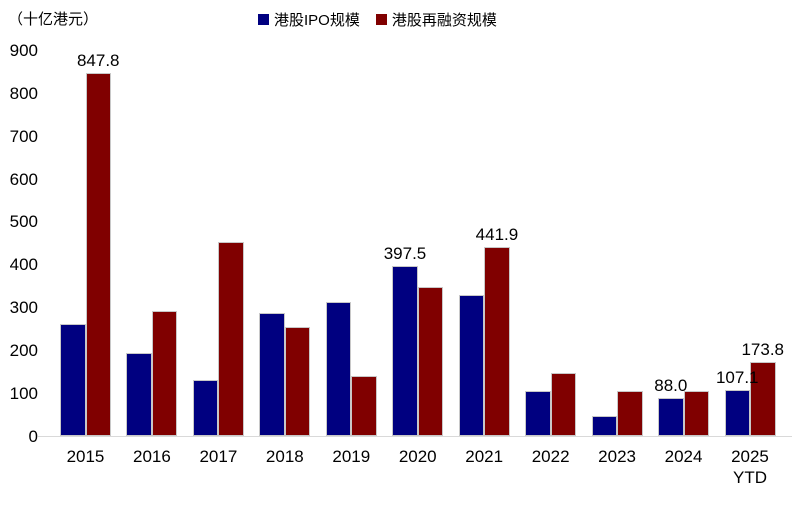  What do you see at coordinates (205, 408) in the screenshot?
I see `bar-ipo-2017` at bounding box center [205, 408].